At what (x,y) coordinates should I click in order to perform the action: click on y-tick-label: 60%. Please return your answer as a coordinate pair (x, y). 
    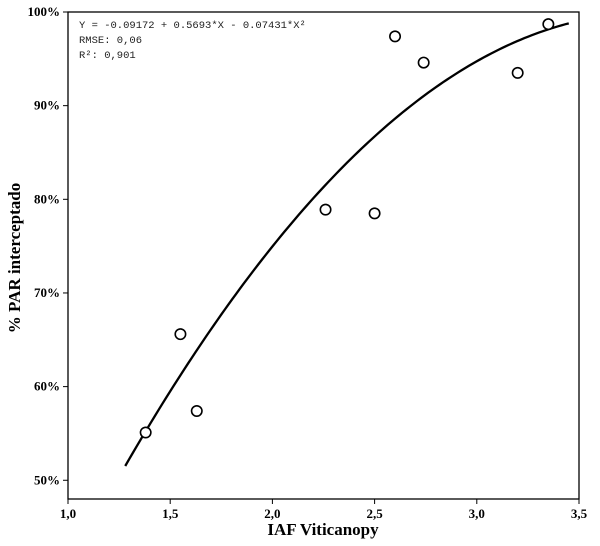
    Looking at the image, I should click on (47, 386).